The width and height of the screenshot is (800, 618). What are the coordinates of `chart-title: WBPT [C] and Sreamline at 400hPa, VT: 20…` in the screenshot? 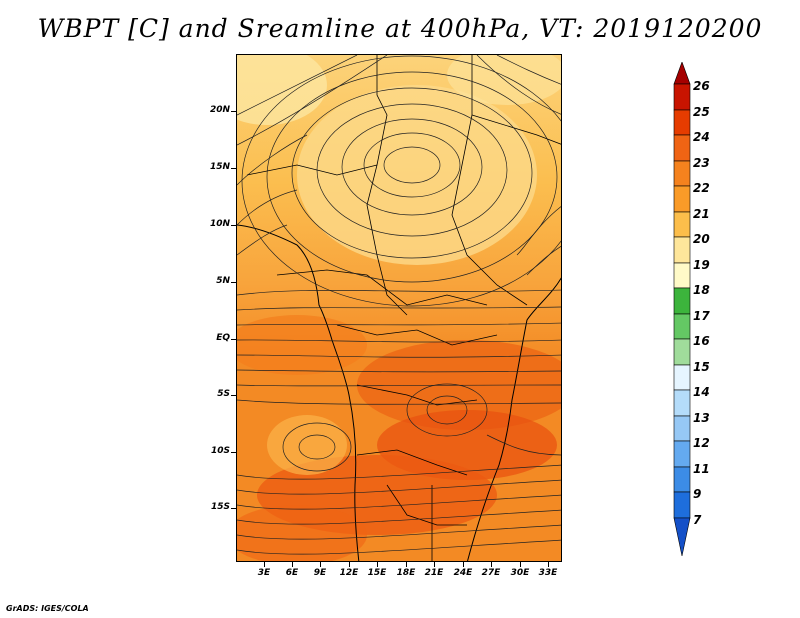 It's located at (400, 28).